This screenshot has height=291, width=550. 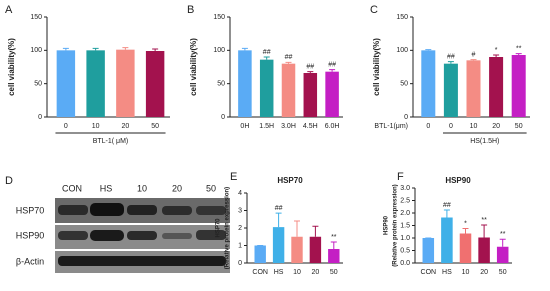 I want to click on x-tick-label: 0, so click(x=451, y=126).